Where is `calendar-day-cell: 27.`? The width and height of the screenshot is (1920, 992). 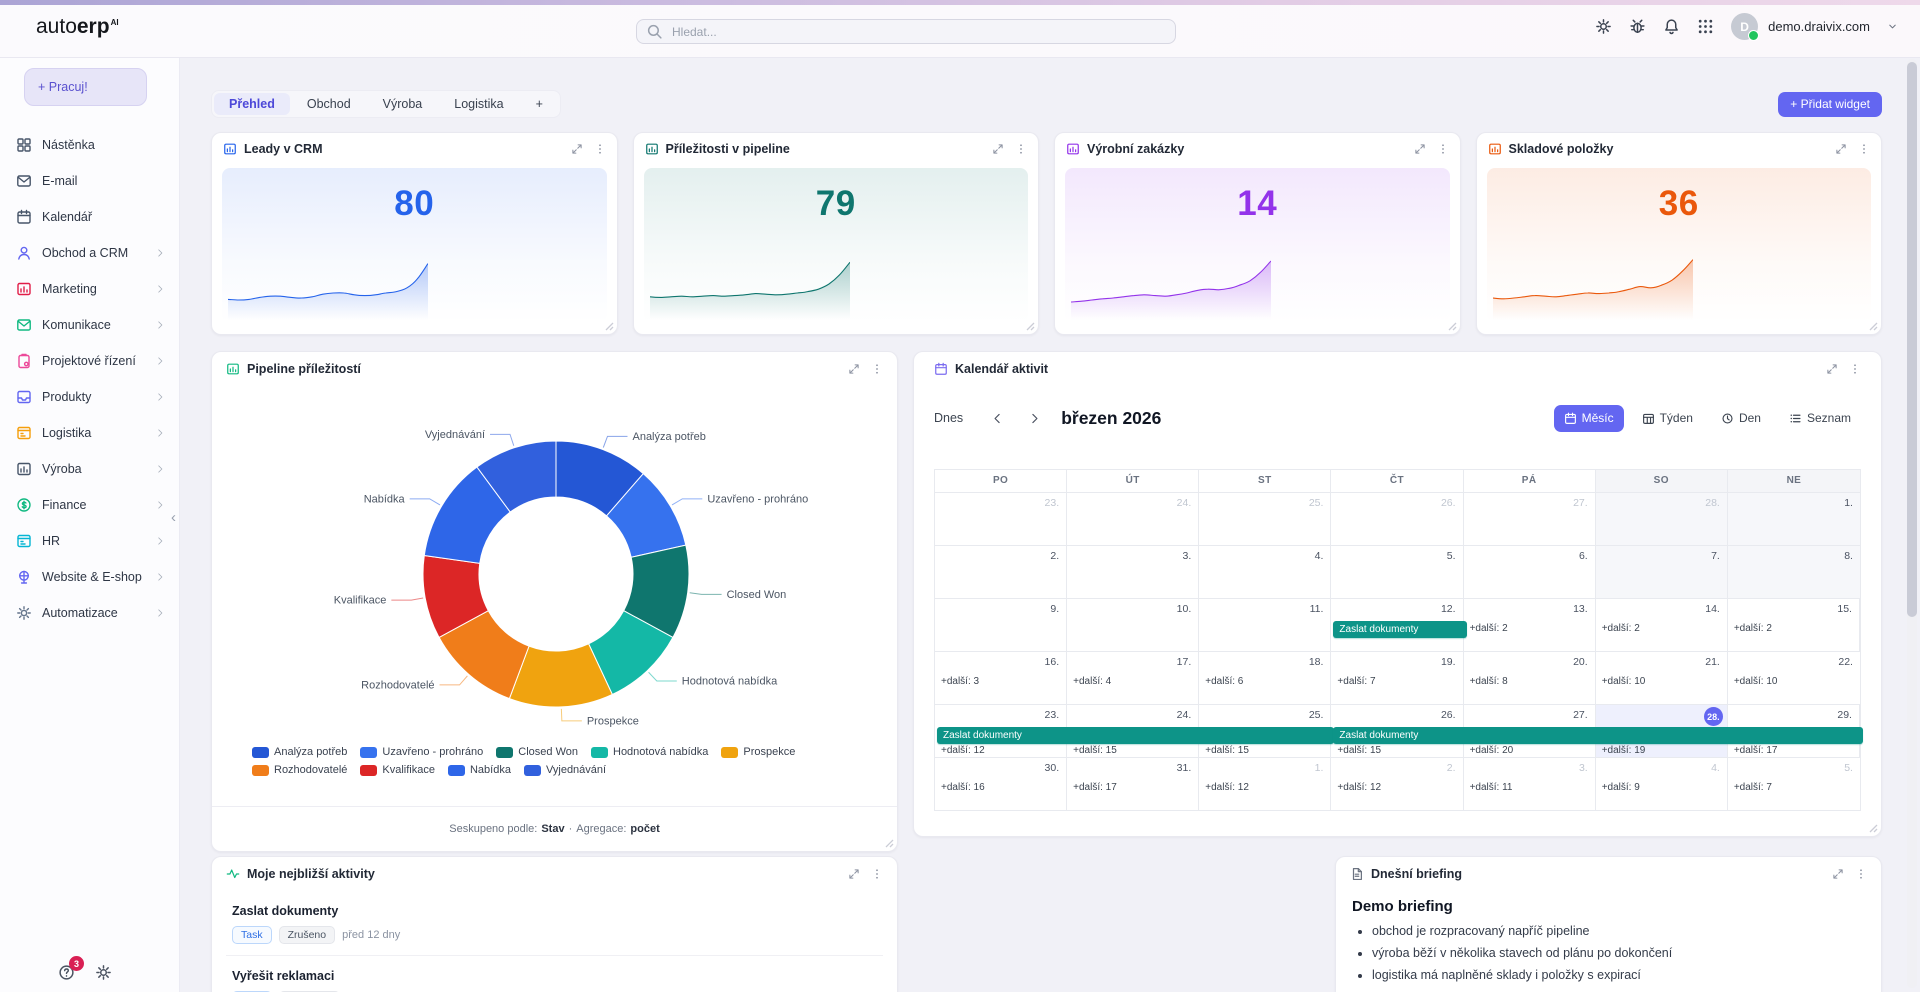 calendar-day-cell: 27. is located at coordinates (1530, 519).